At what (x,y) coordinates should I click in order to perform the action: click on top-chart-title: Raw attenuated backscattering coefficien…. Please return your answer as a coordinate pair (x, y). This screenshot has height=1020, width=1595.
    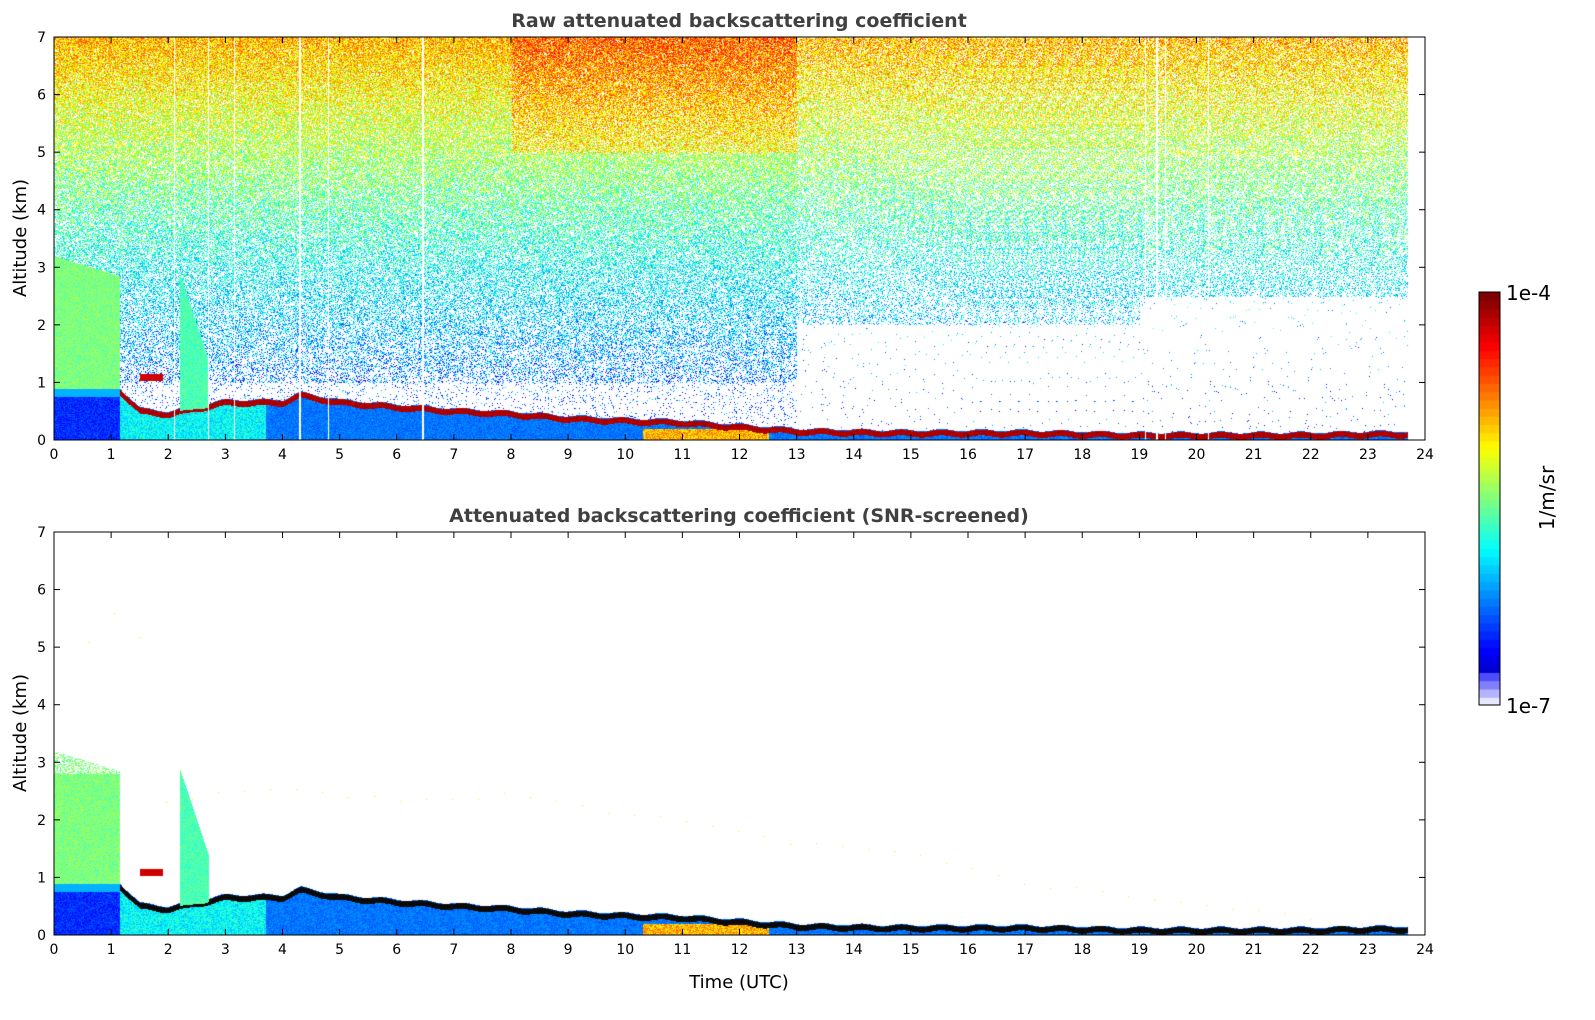
    Looking at the image, I should click on (739, 21).